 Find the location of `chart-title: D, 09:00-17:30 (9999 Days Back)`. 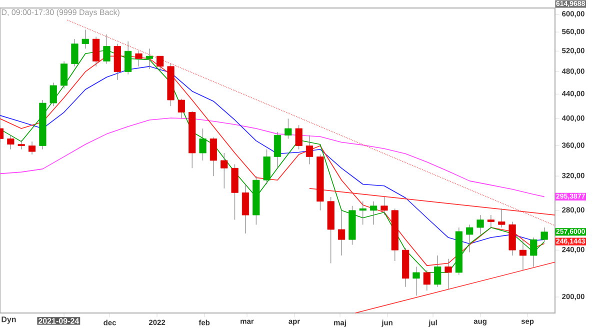

chart-title: D, 09:00-17:30 (9999 Days Back) is located at coordinates (61, 13).